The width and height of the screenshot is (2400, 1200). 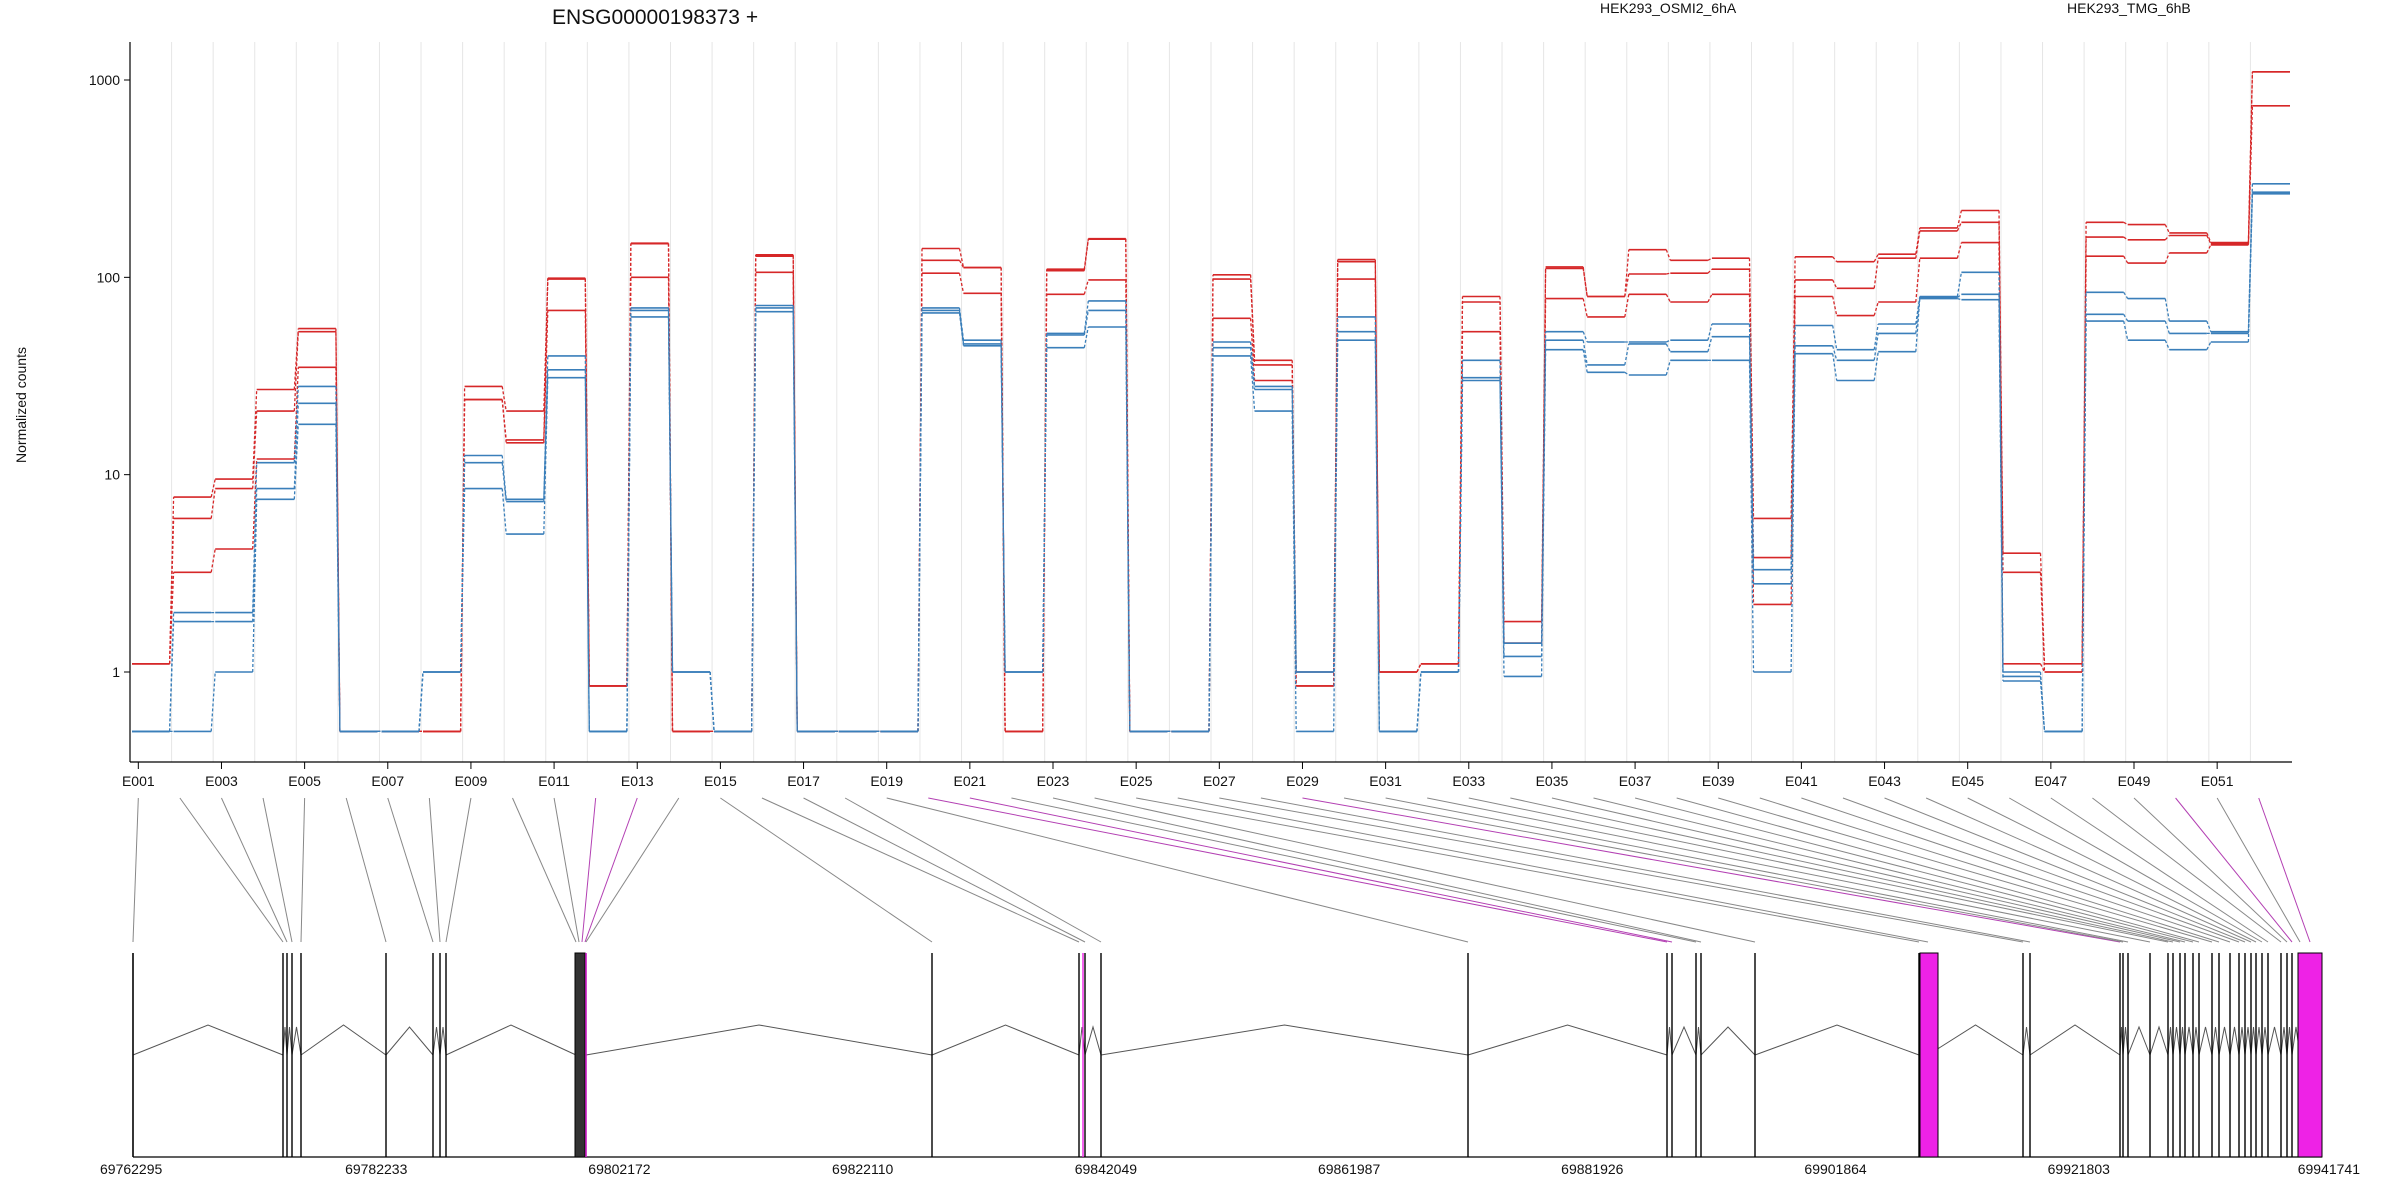 I want to click on genomic-position-label: 69802172, so click(x=619, y=1169).